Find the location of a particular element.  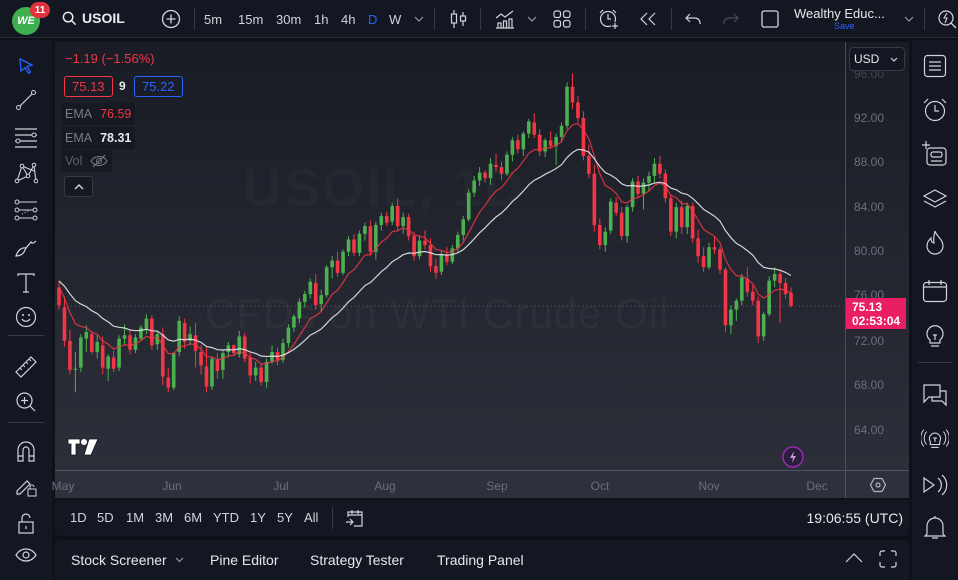

text-icon is located at coordinates (26, 283).